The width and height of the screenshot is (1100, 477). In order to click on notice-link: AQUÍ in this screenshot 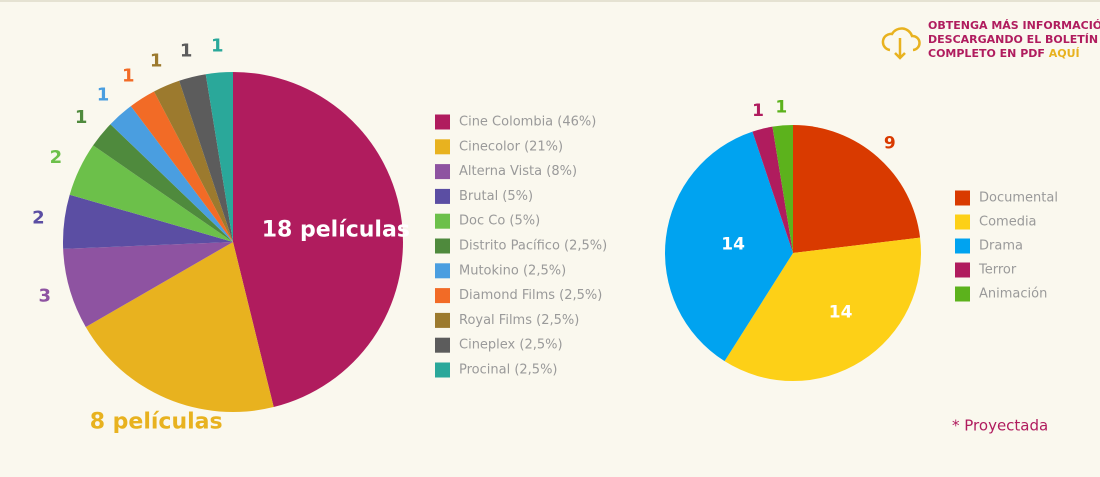, I will do `click(1064, 53)`.